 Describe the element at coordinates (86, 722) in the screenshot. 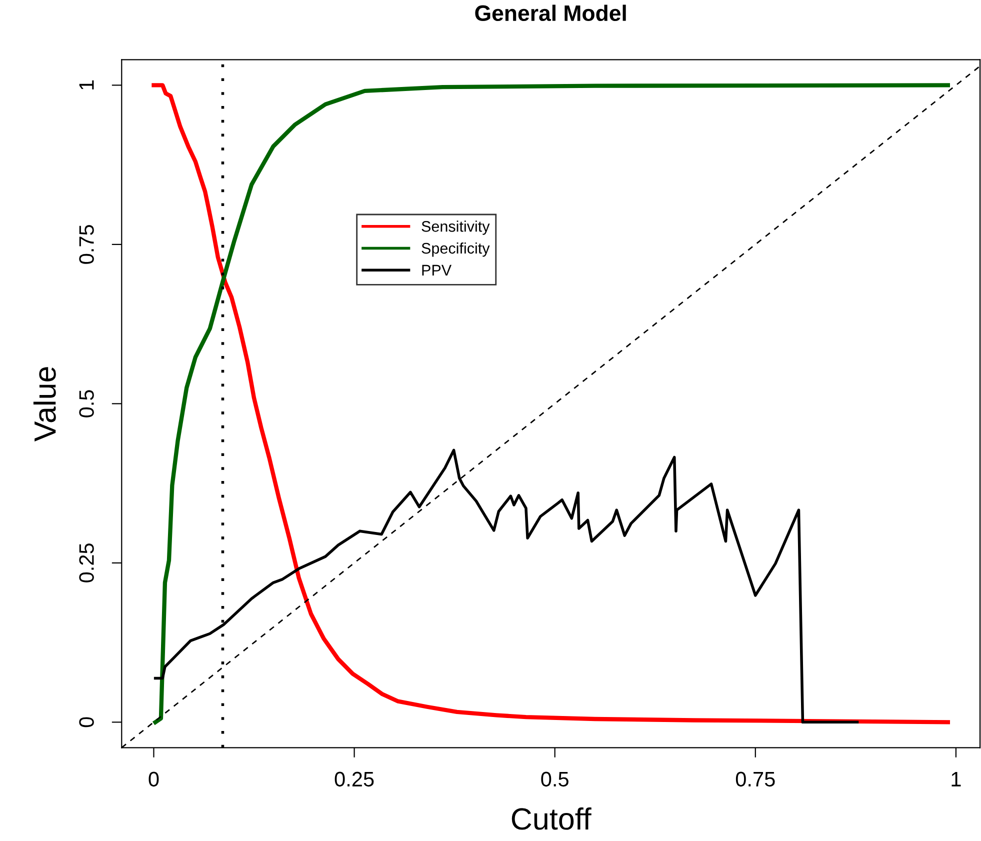

I see `y-tick-label: 0` at that location.